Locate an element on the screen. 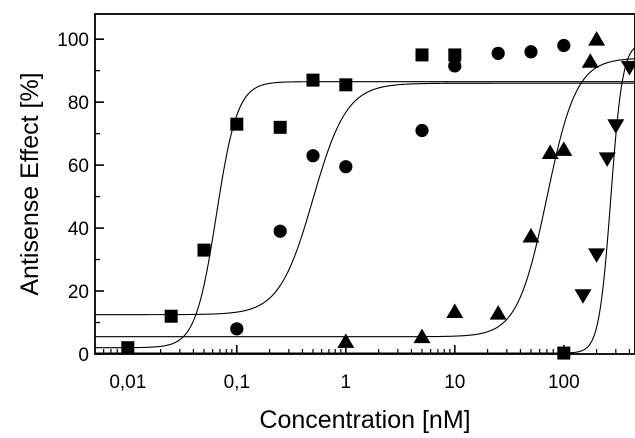  y-axis-title: Antisense Effect [%] is located at coordinates (30, 183).